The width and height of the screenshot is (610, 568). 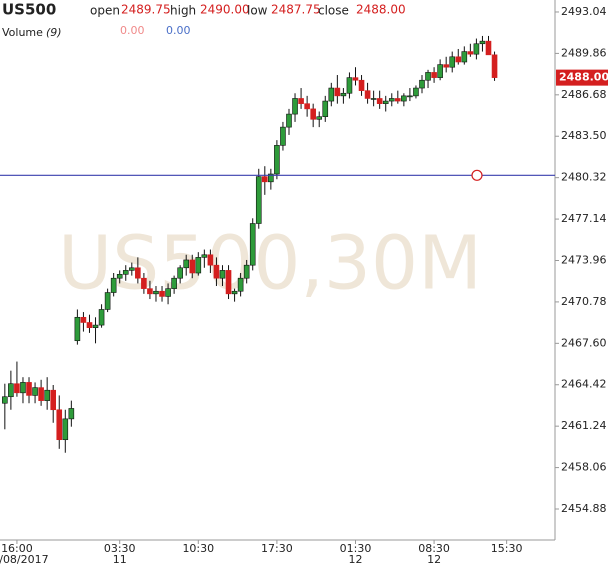 What do you see at coordinates (584, 508) in the screenshot?
I see `y-tick-label: 2454.88` at bounding box center [584, 508].